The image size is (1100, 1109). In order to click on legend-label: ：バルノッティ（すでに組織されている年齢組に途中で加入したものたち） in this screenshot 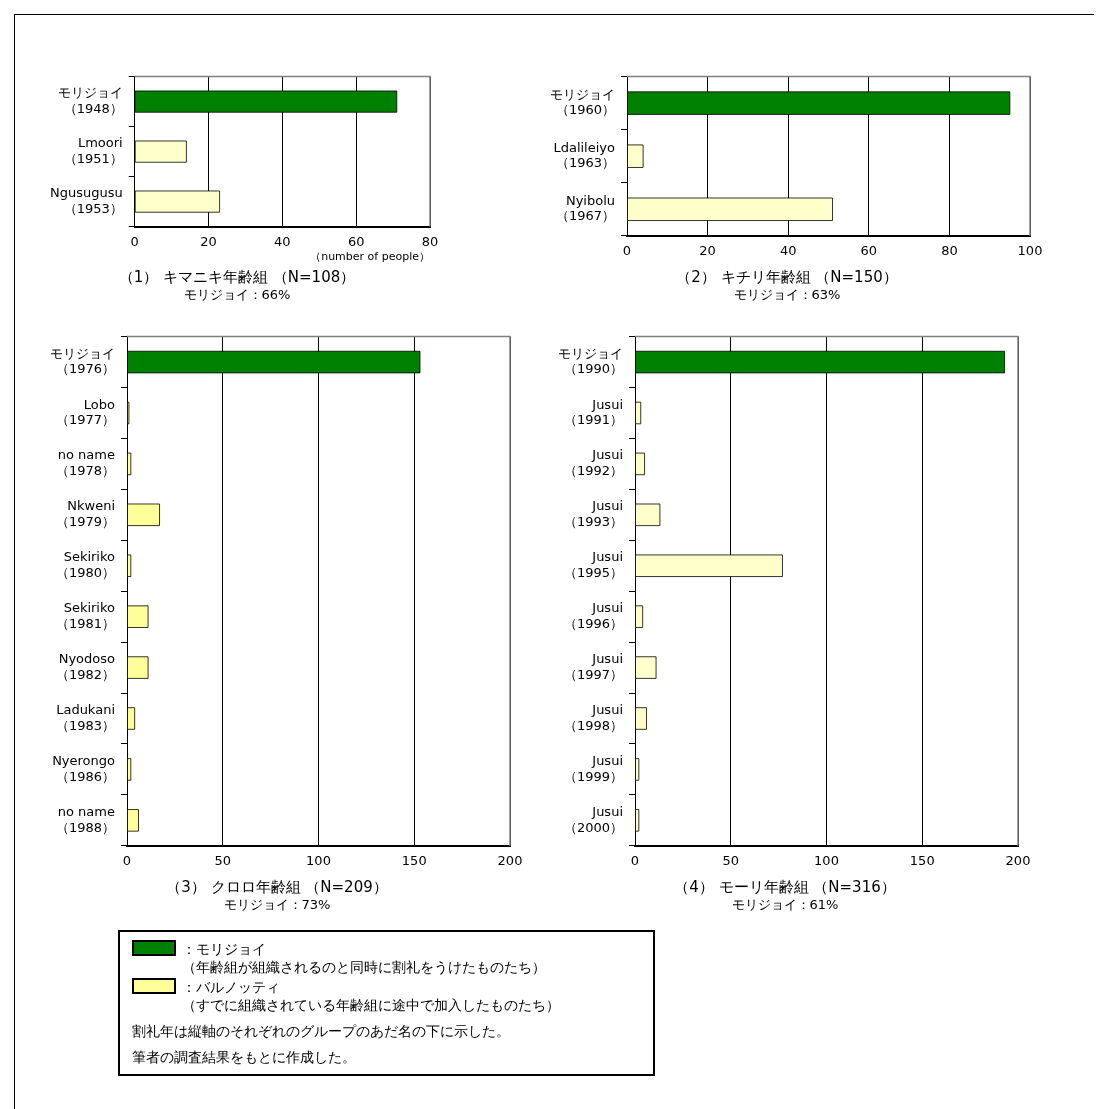, I will do `click(371, 996)`.